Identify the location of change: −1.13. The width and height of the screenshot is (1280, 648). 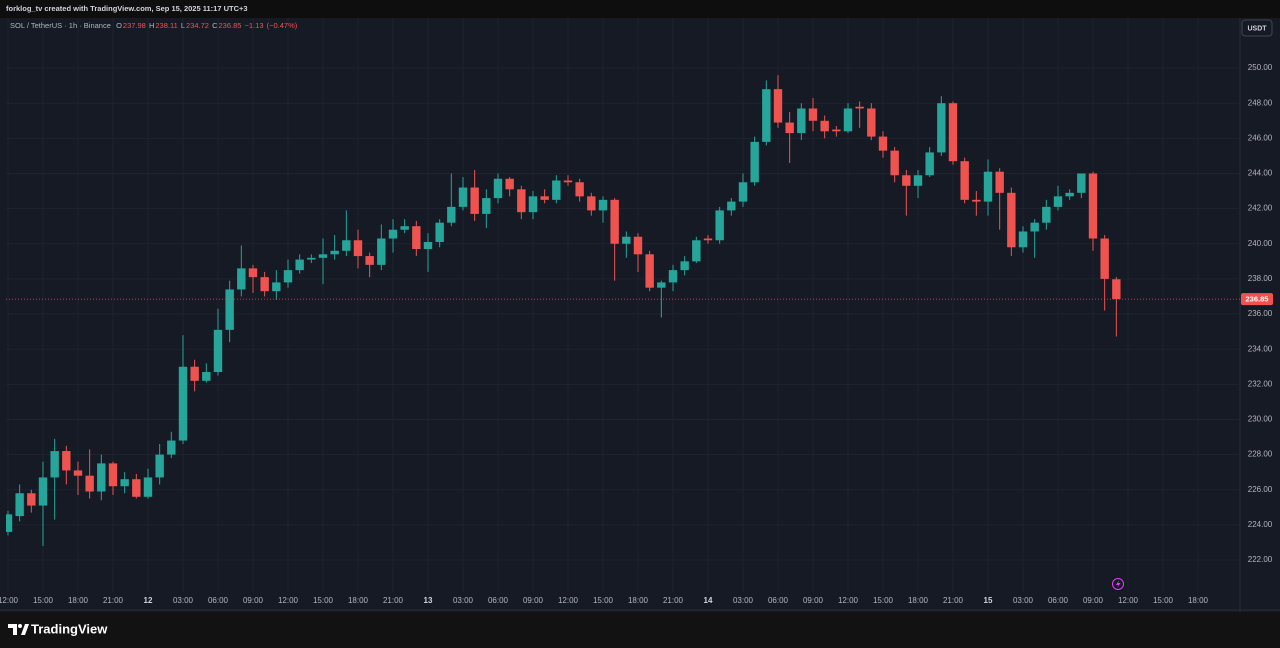
(254, 25).